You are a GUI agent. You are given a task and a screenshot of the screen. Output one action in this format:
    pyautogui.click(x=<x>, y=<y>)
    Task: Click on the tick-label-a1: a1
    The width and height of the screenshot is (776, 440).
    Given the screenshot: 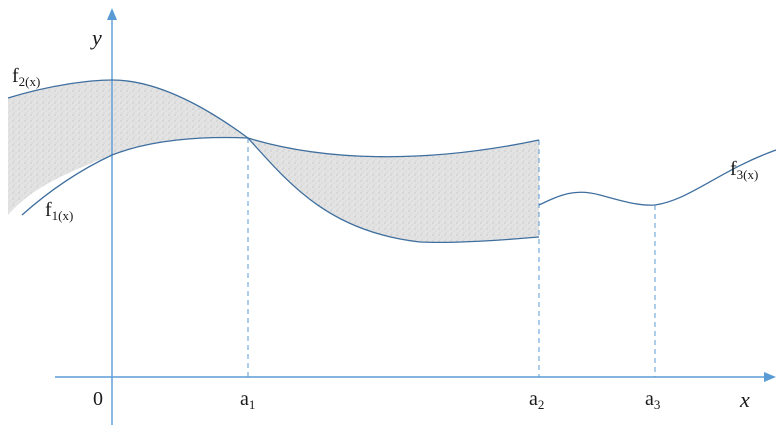 What is the action you would take?
    pyautogui.click(x=247, y=400)
    